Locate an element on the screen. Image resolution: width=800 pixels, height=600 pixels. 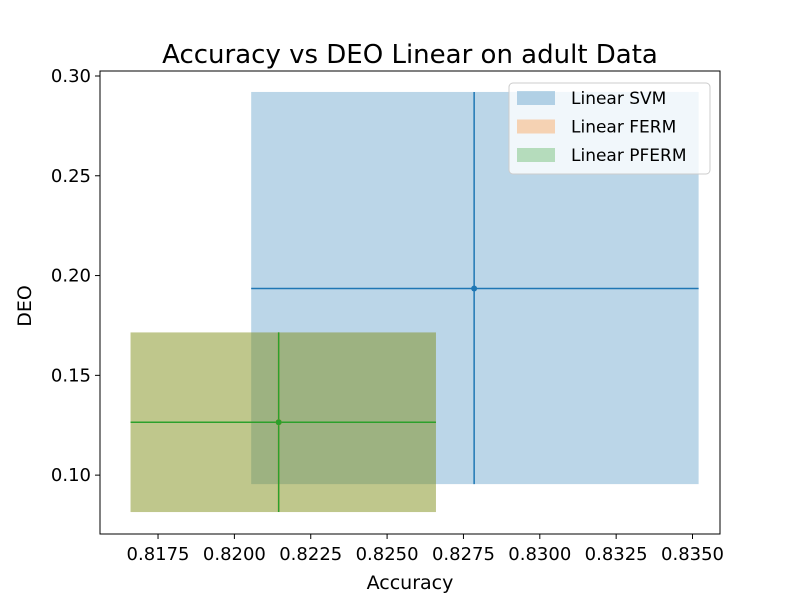
y-axis-title: DEO is located at coordinates (25, 306).